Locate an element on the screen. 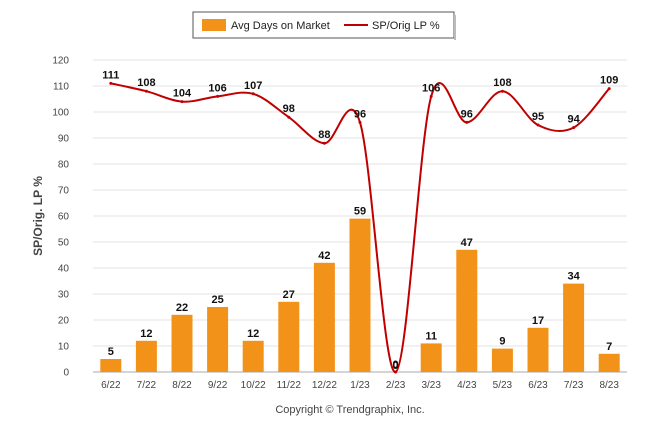  bar-value-label: 0 is located at coordinates (396, 365).